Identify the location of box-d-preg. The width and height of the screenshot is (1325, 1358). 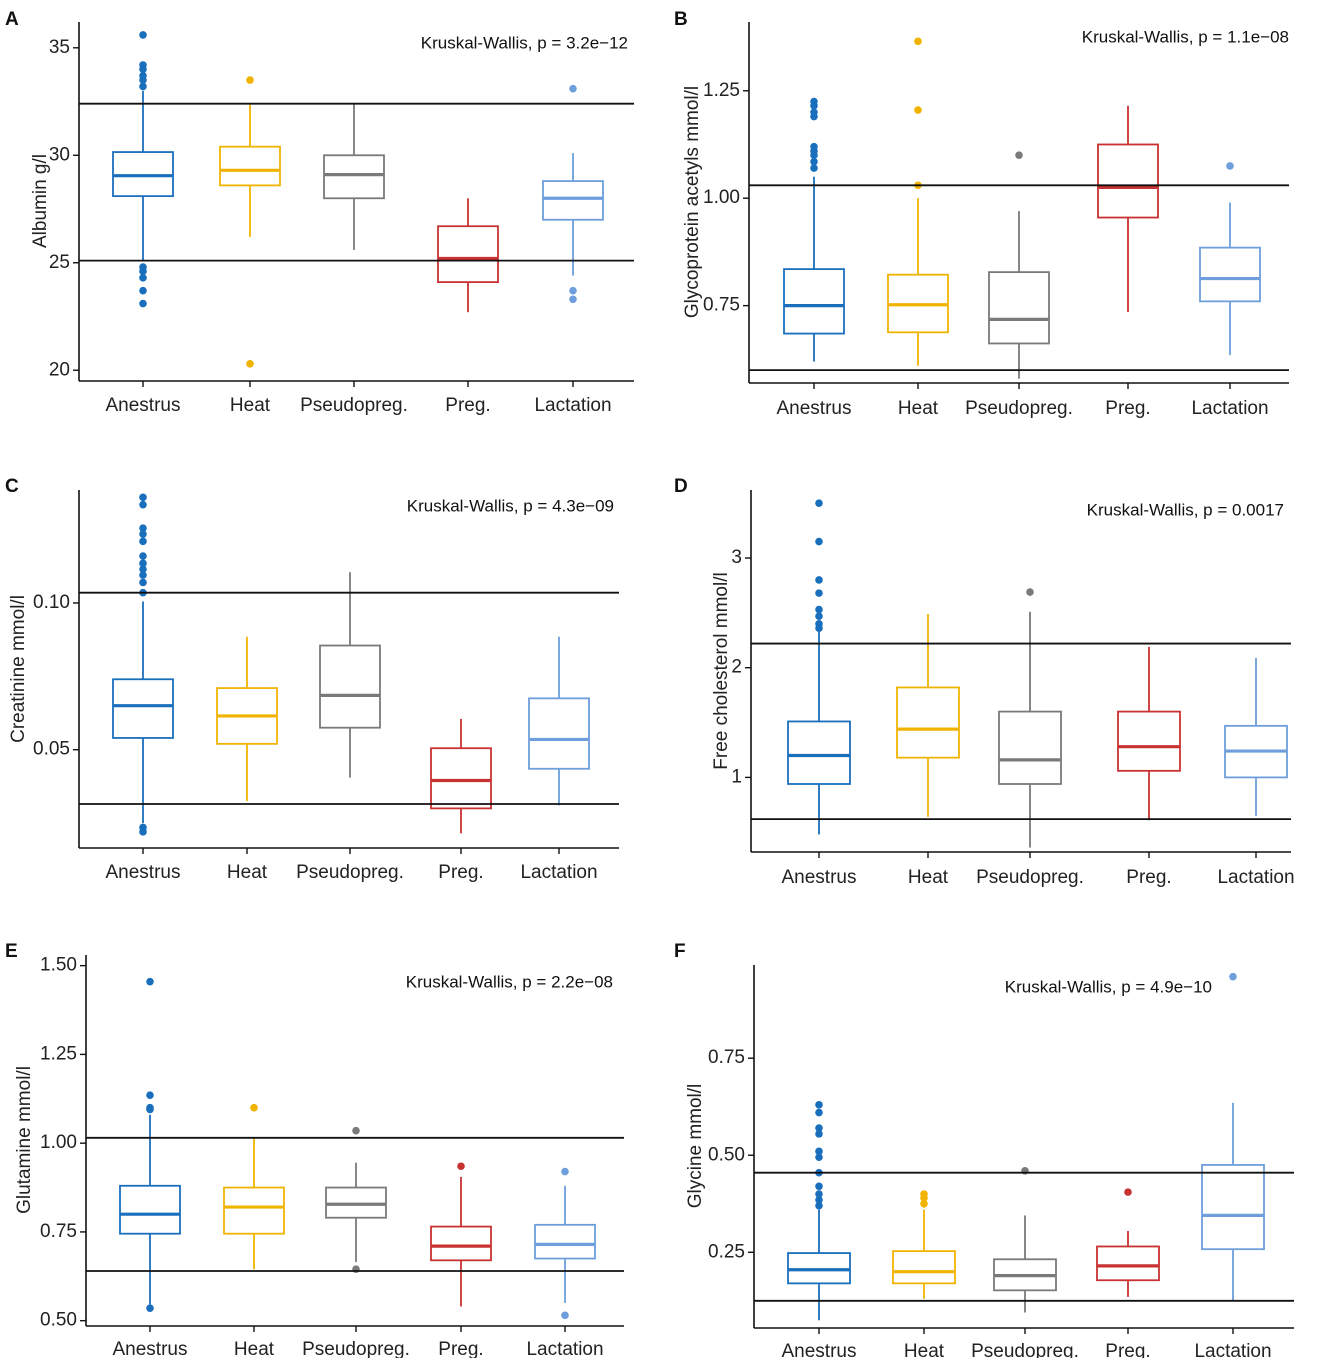
(1149, 741).